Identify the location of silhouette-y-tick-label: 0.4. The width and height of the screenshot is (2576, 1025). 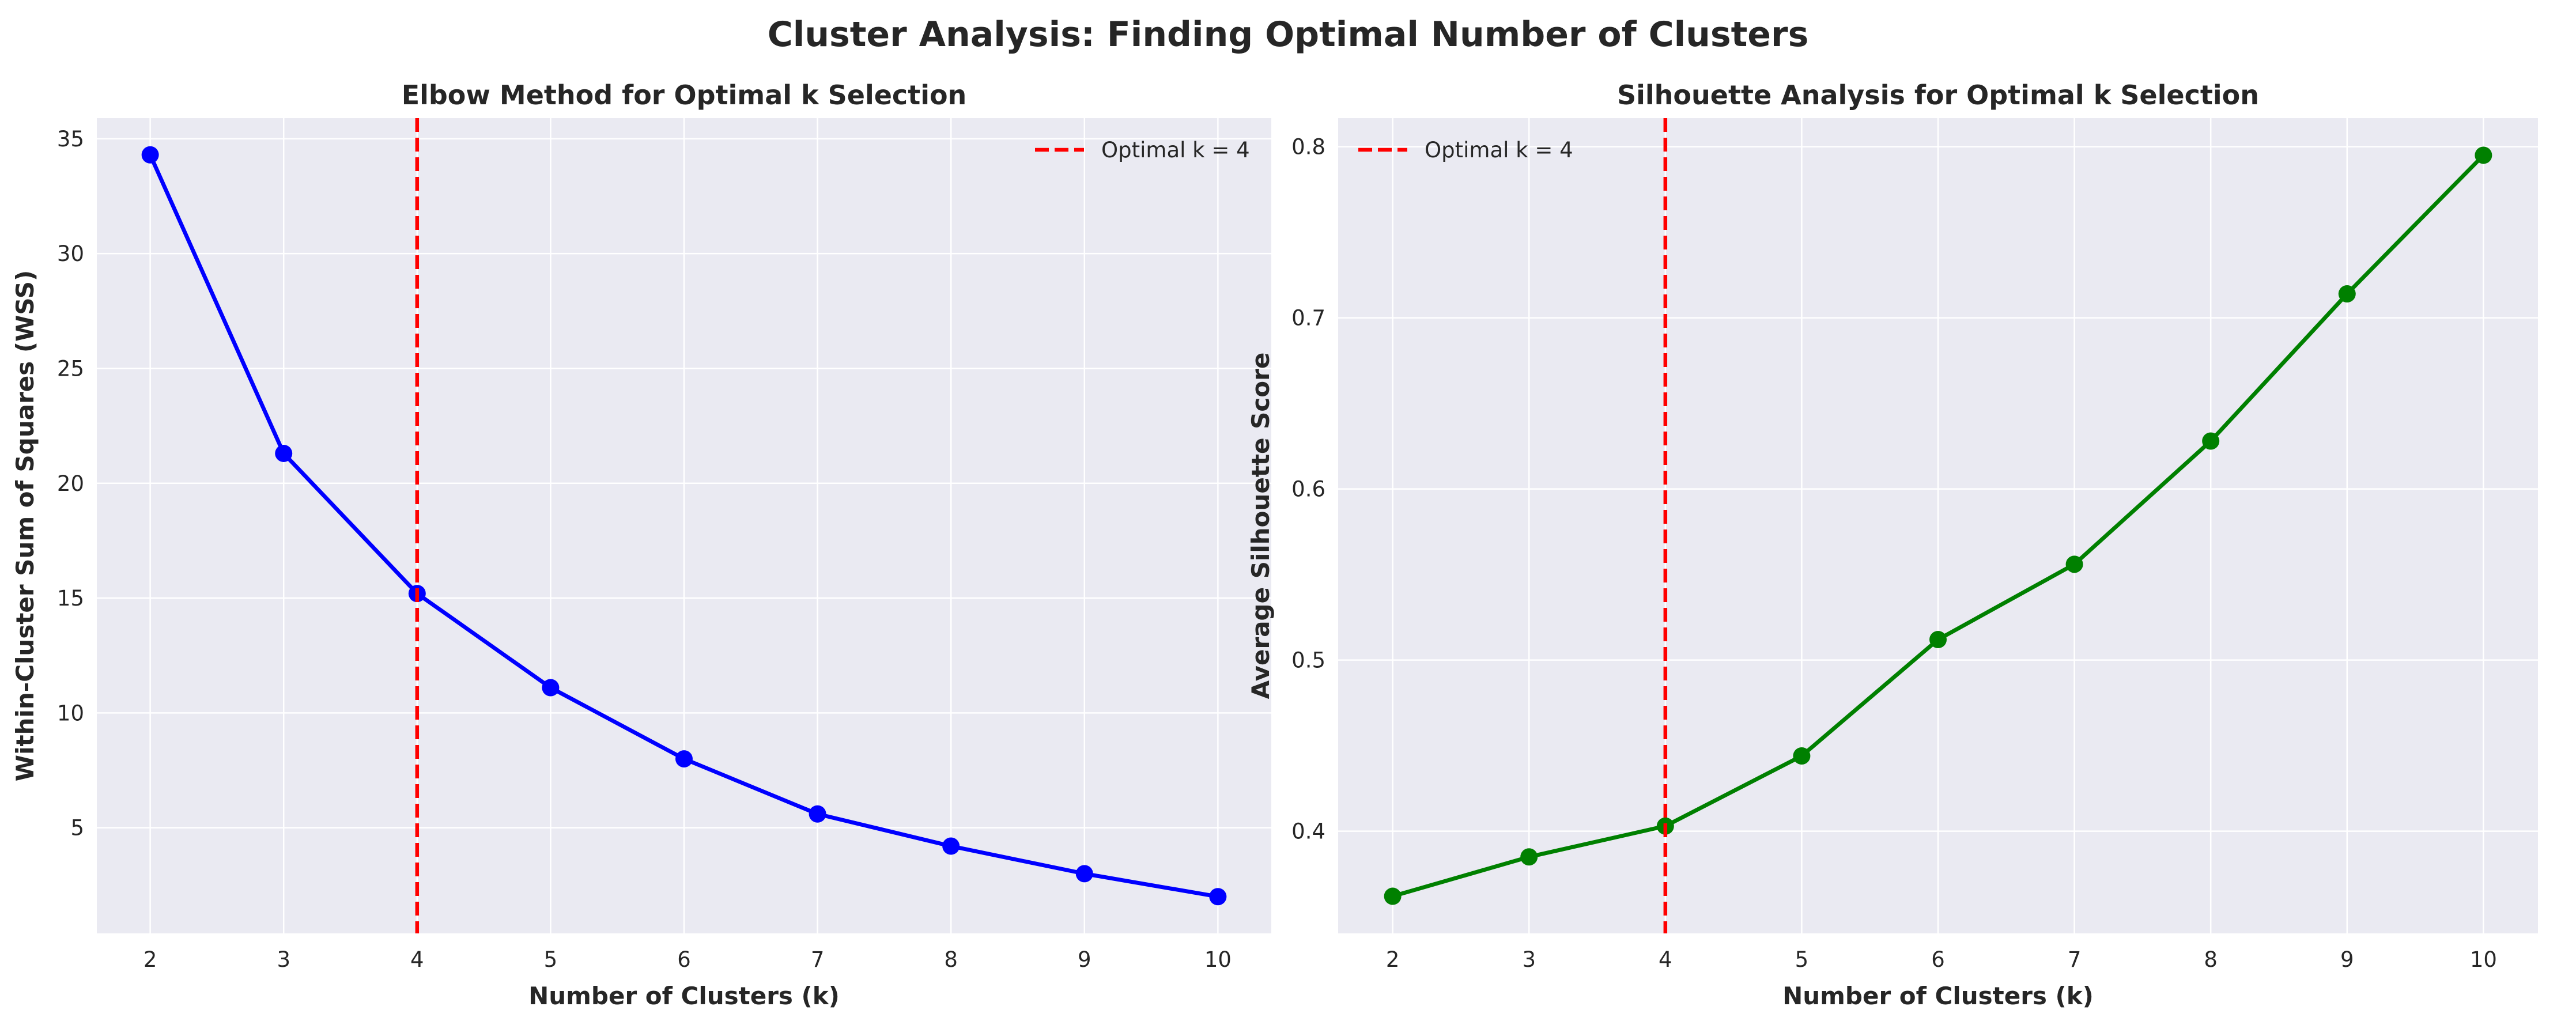
(1308, 831).